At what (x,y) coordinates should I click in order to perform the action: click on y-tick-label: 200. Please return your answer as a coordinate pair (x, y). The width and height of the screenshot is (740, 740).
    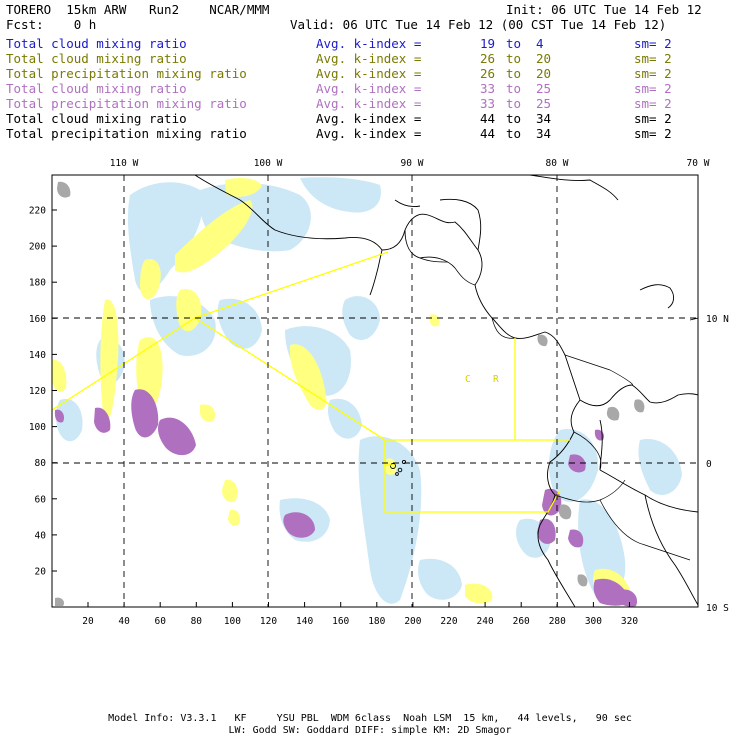
    Looking at the image, I should click on (37, 247).